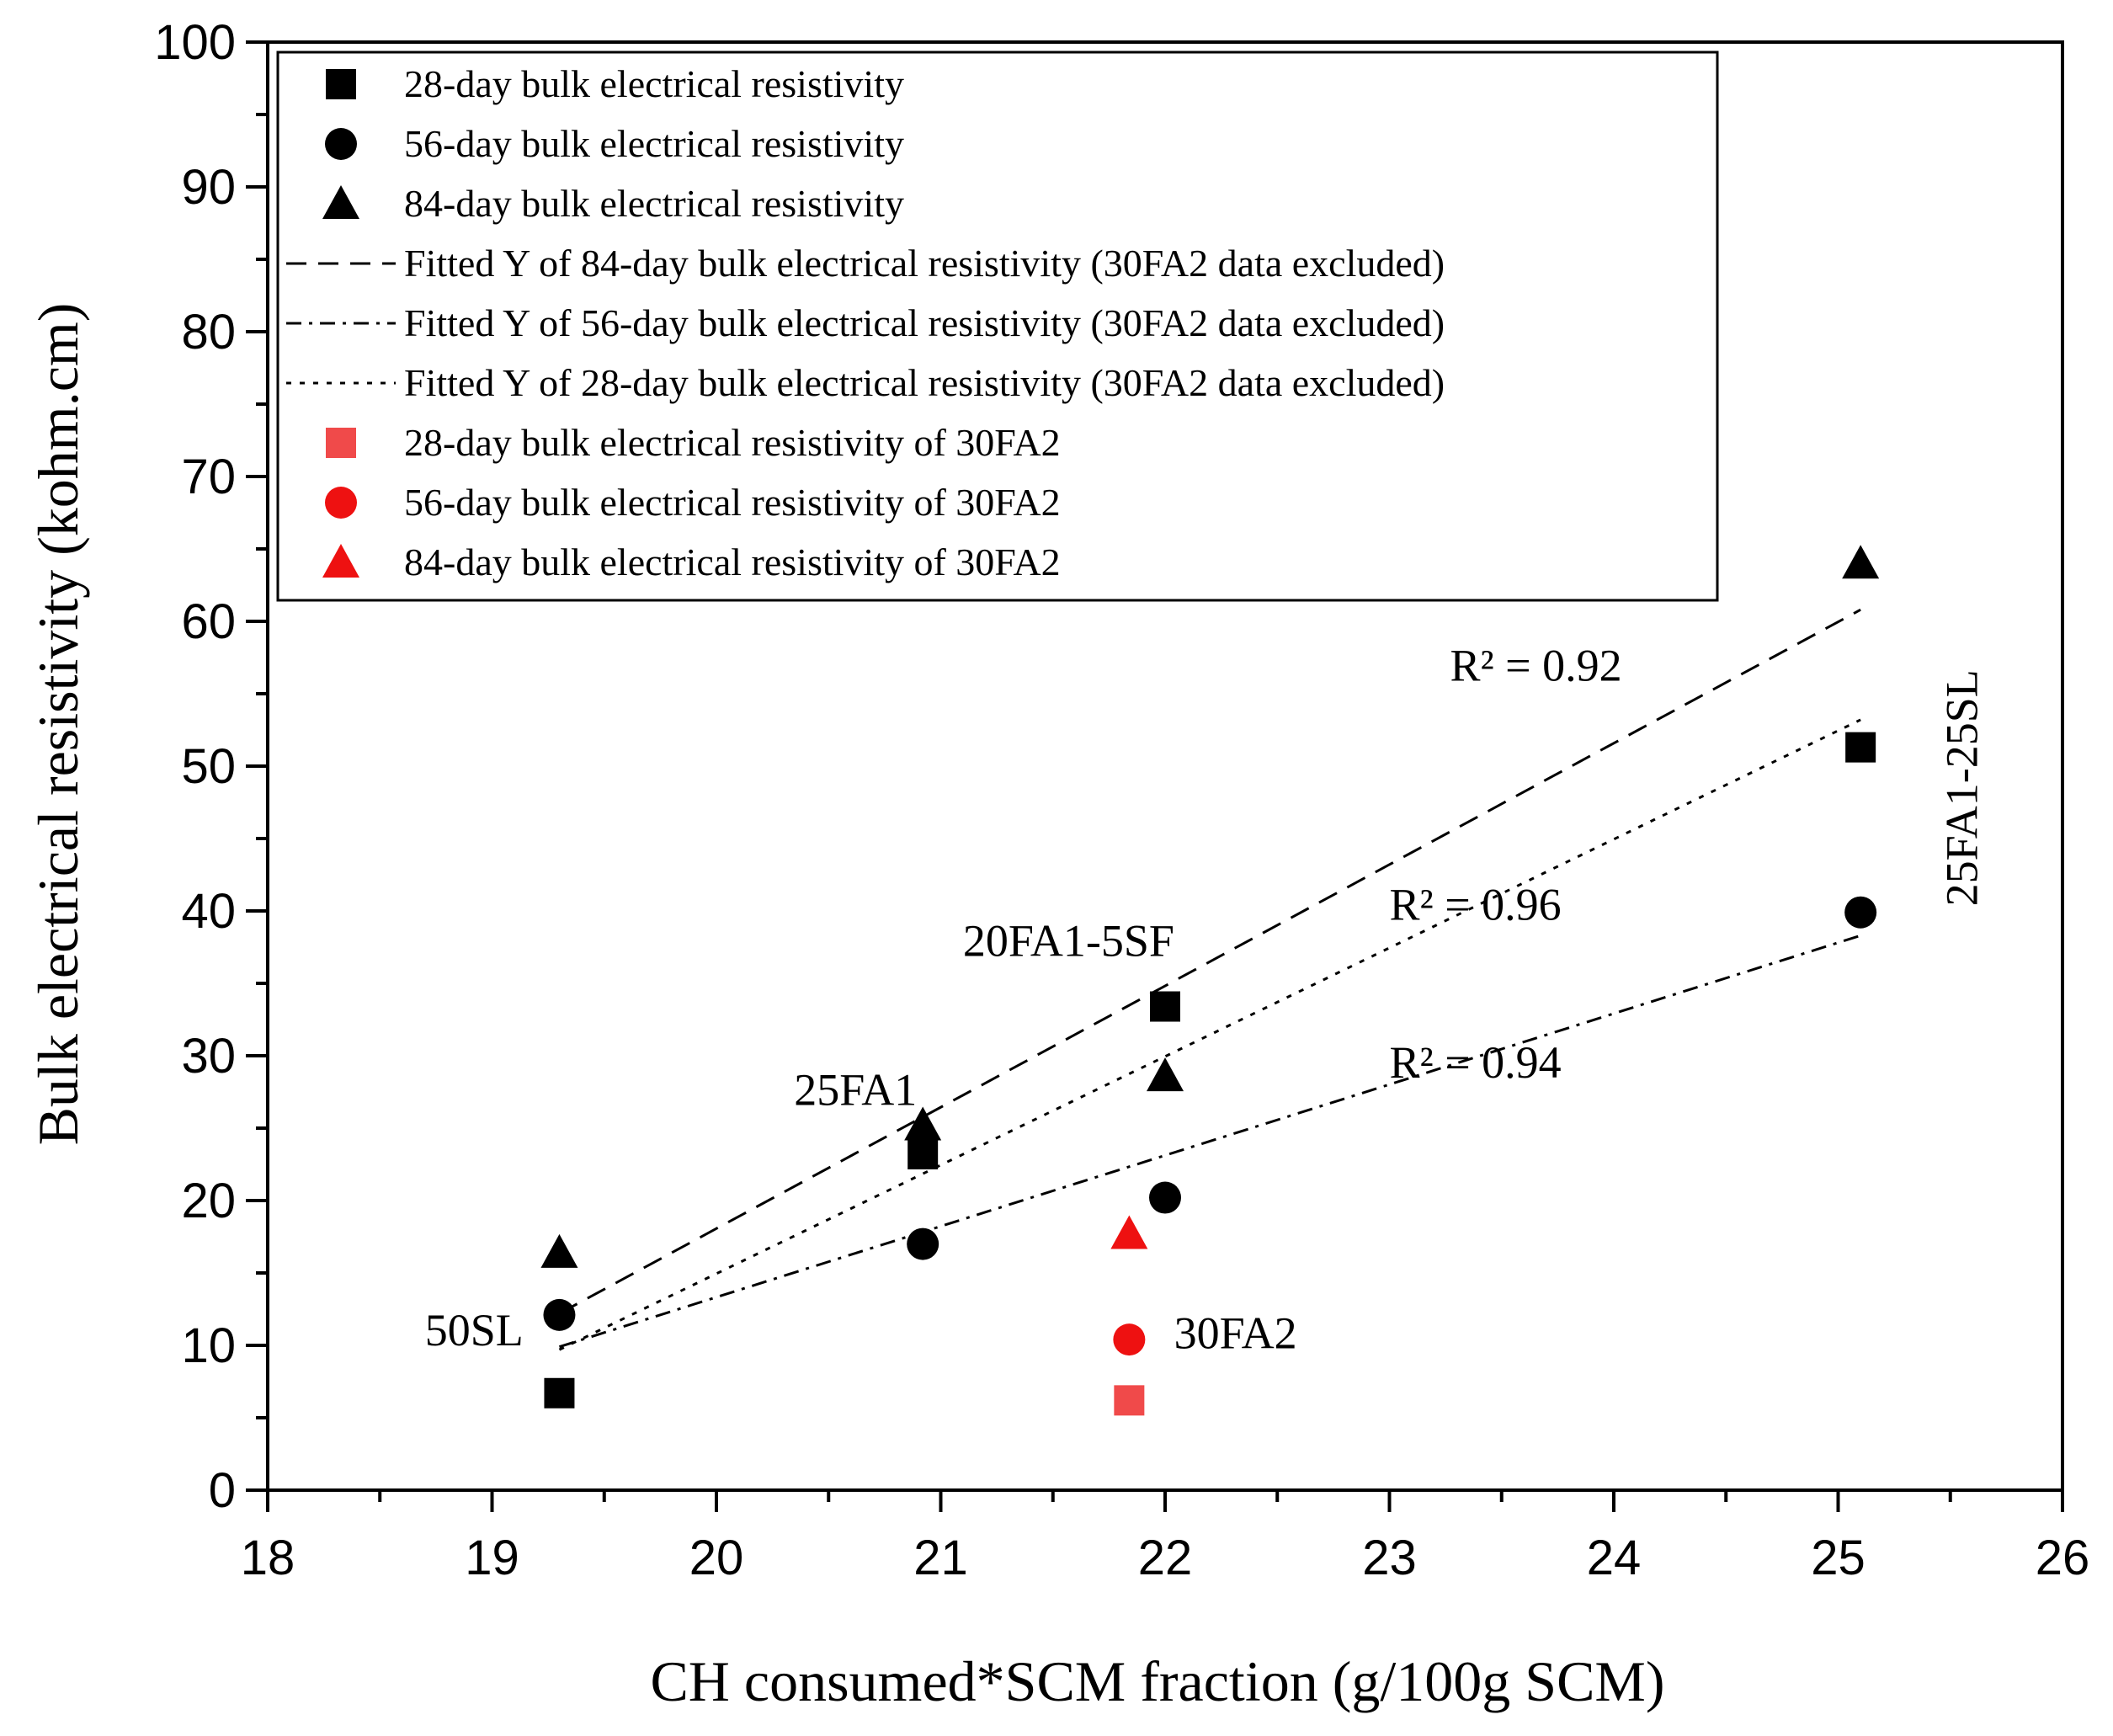 The height and width of the screenshot is (1736, 2113). I want to click on x-axis: 18 19 20 21 22 23 24 25 26, so click(1165, 1537).